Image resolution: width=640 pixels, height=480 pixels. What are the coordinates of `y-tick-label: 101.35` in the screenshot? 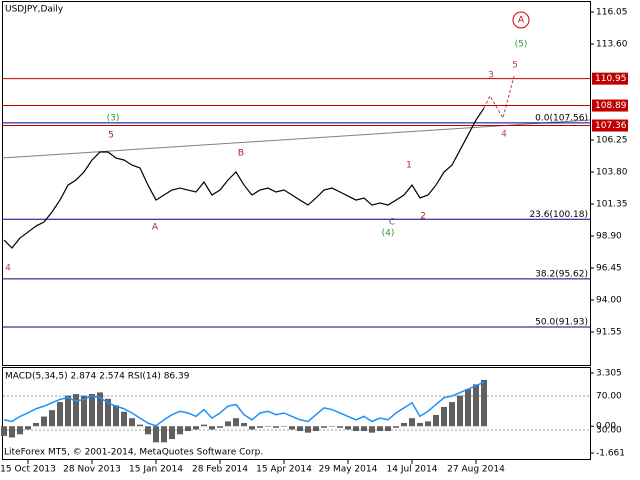 It's located at (612, 205).